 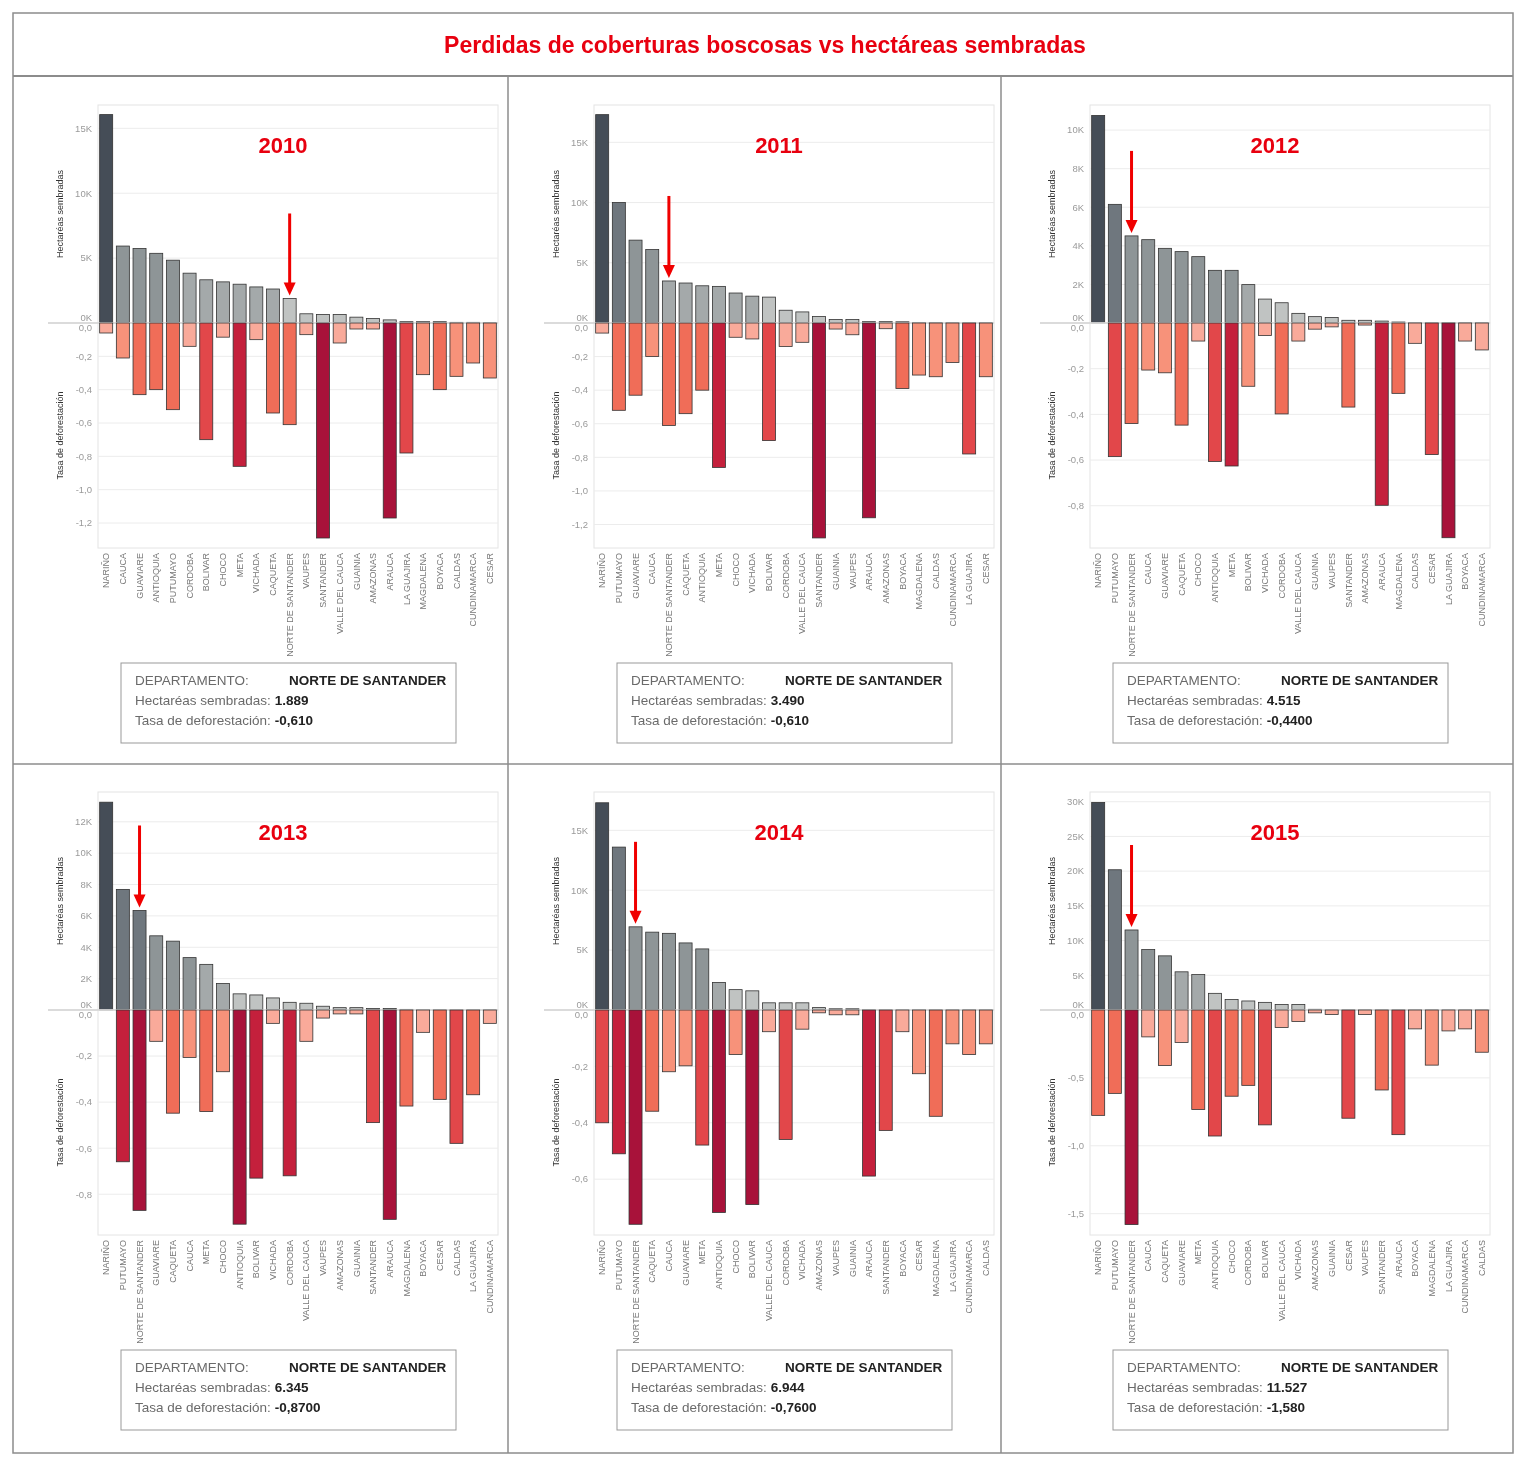 I want to click on y-axis-title: Tasa de deforestación, so click(x=1052, y=435).